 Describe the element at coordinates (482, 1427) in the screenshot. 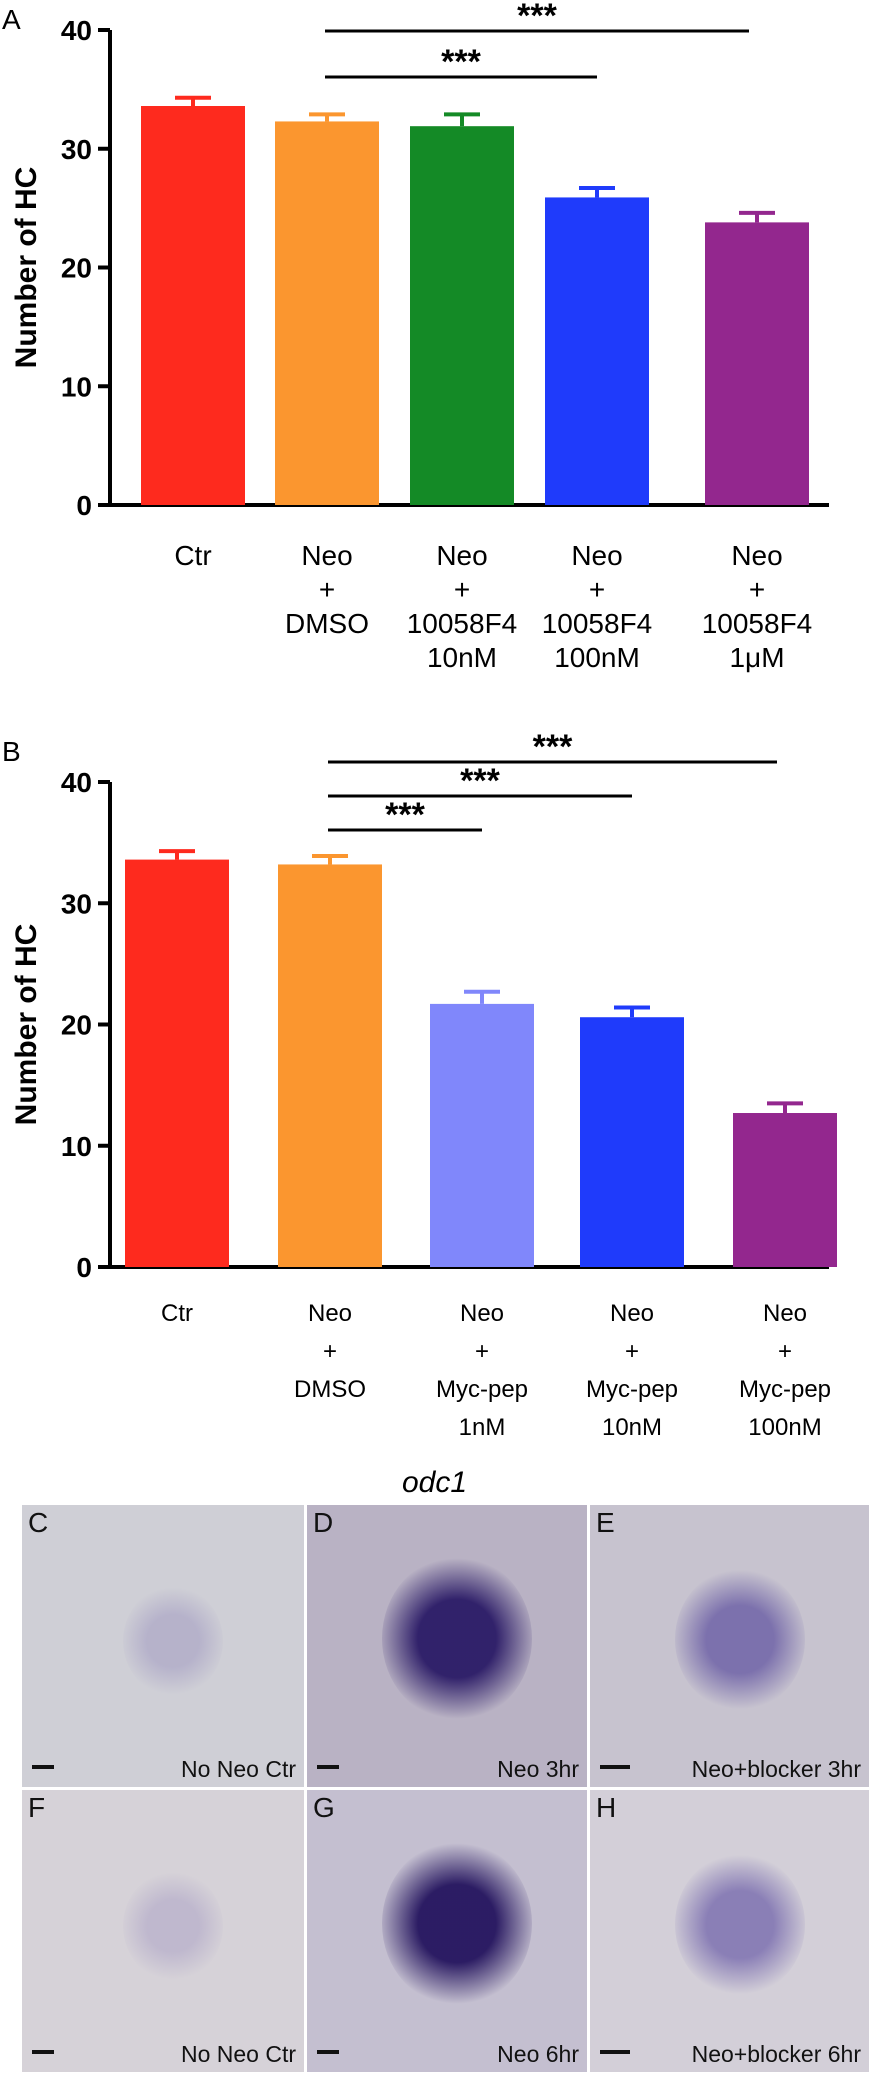

I see `category-label-b-2: 1nM` at that location.